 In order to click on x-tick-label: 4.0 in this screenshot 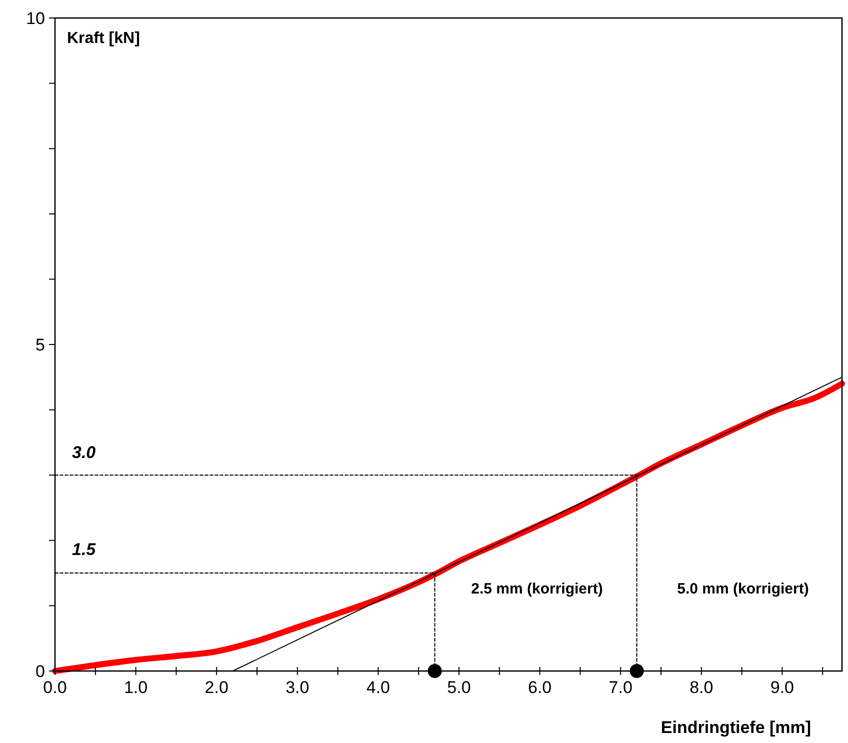, I will do `click(378, 687)`.